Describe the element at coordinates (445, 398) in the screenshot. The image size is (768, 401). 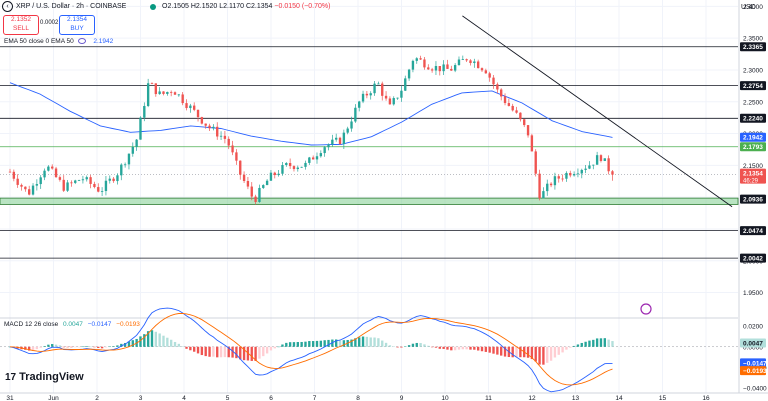
I see `time-tick-label: 10` at that location.